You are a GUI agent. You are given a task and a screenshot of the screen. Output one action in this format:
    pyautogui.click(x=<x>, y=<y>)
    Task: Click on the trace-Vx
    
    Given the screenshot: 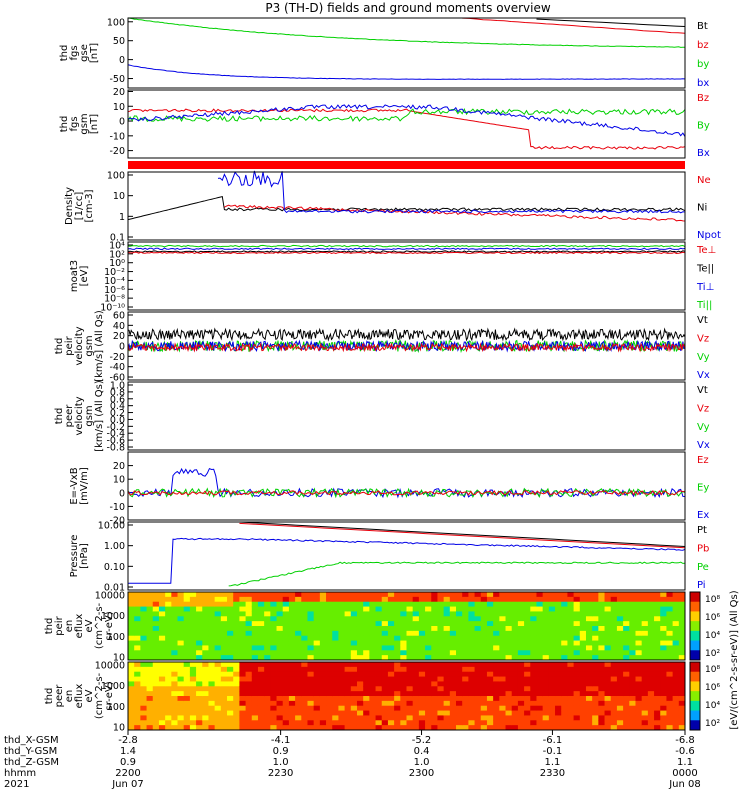 What is the action you would take?
    pyautogui.click(x=406, y=346)
    